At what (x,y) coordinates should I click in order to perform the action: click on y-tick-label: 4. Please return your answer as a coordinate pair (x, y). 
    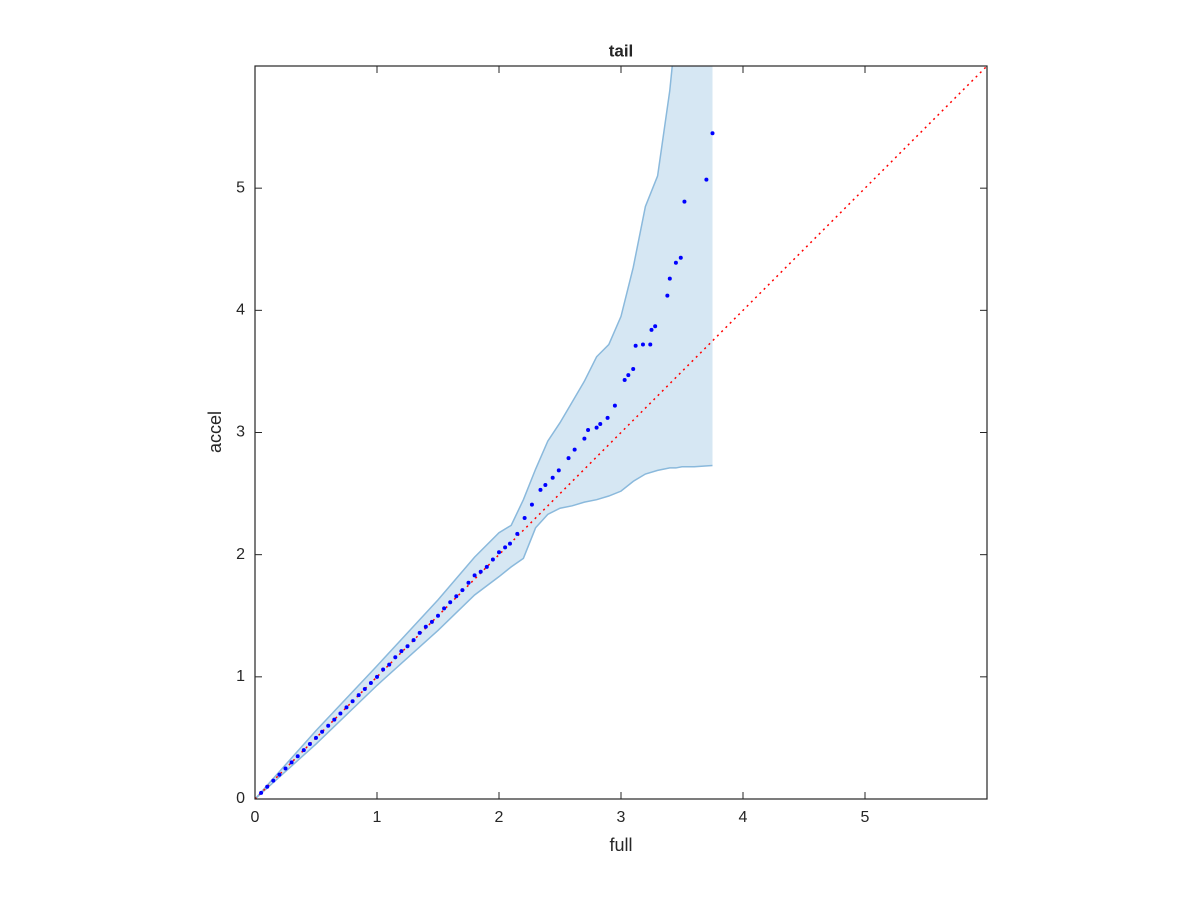
    Looking at the image, I should click on (240, 310).